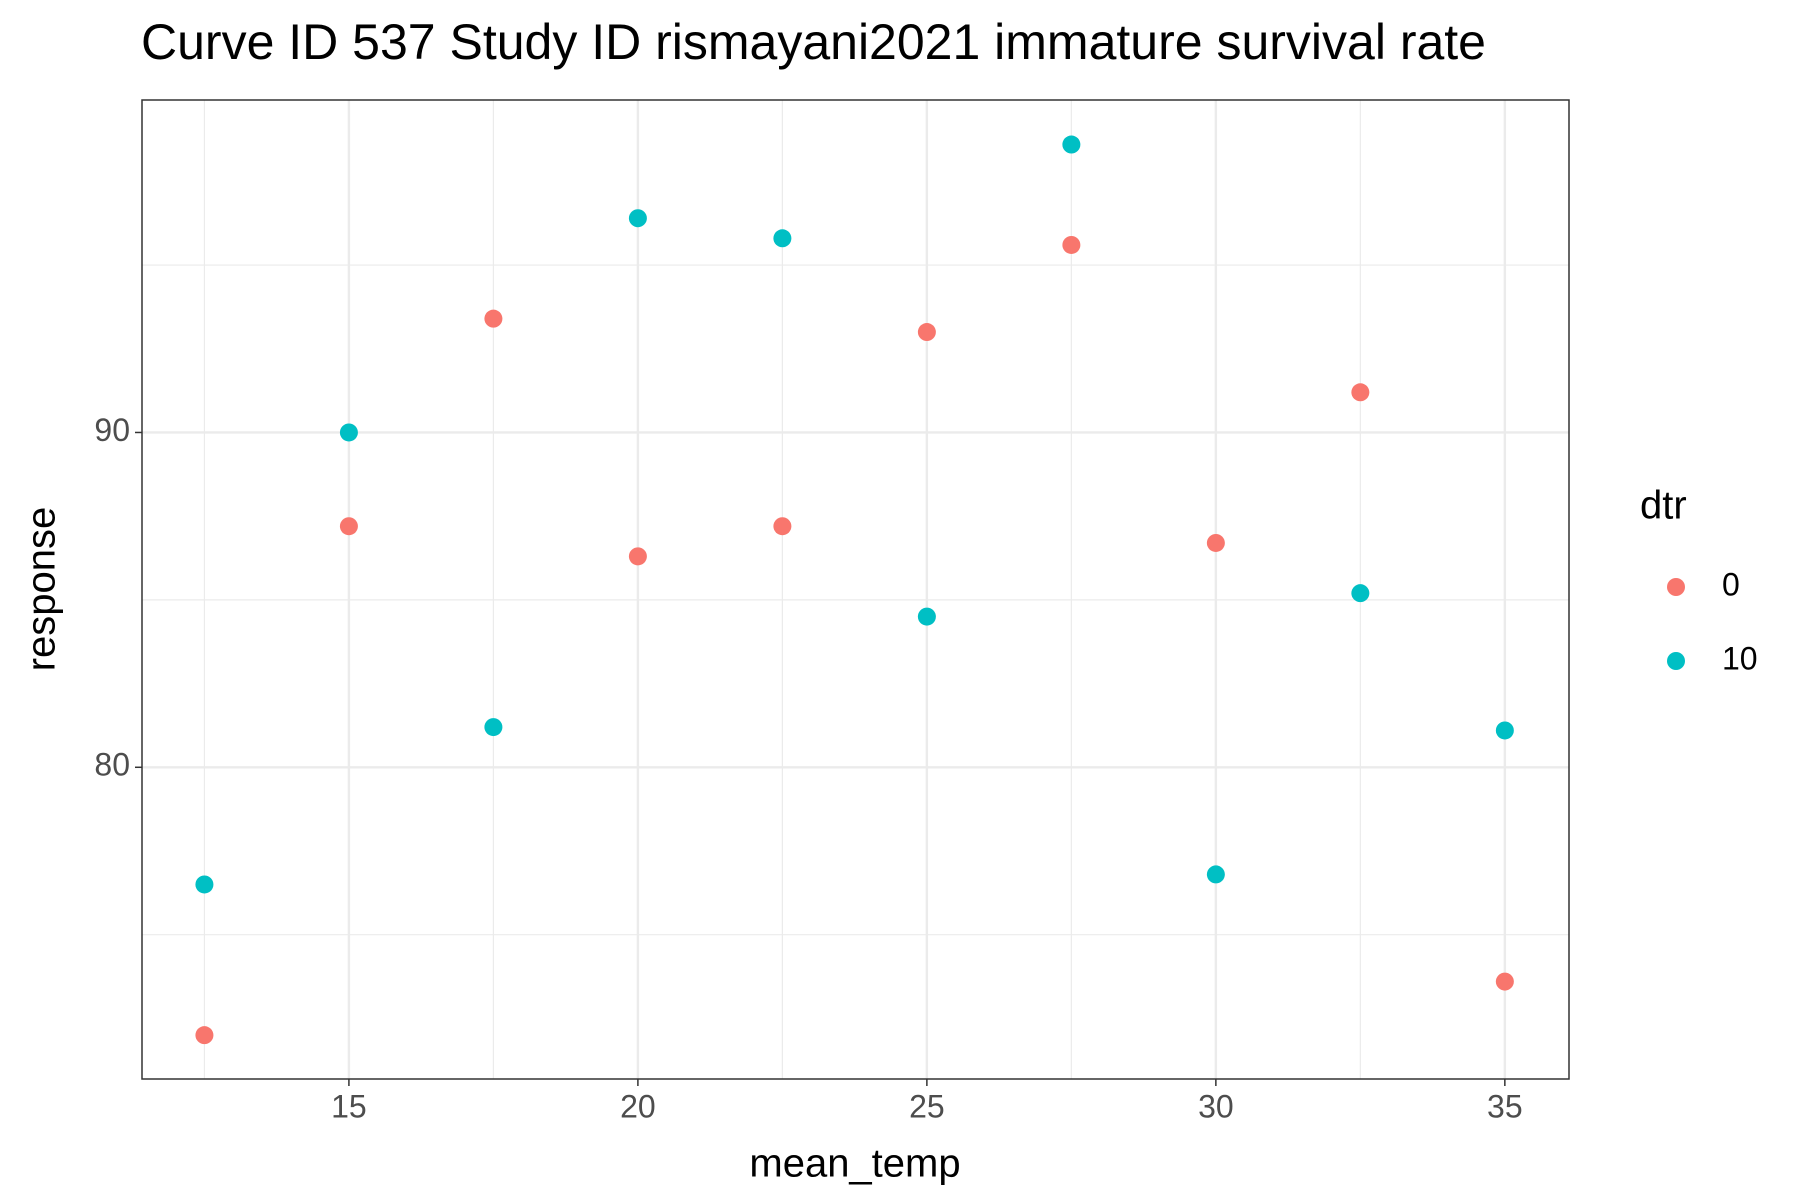 The height and width of the screenshot is (1200, 1800). I want to click on y-tick-label: 80, so click(112, 765).